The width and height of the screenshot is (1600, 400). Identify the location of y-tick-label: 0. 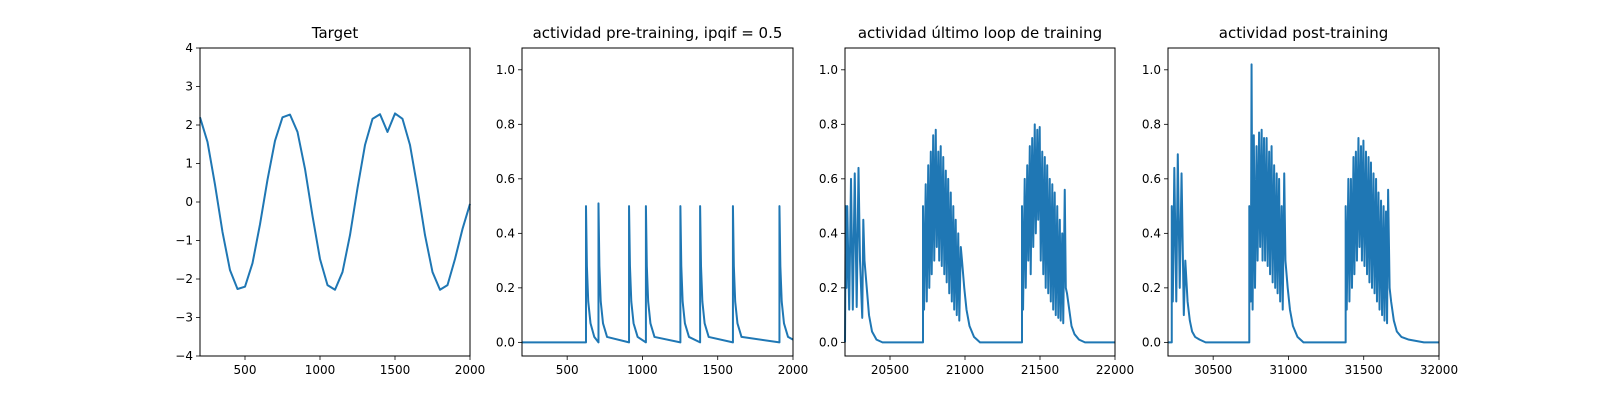
(189, 202).